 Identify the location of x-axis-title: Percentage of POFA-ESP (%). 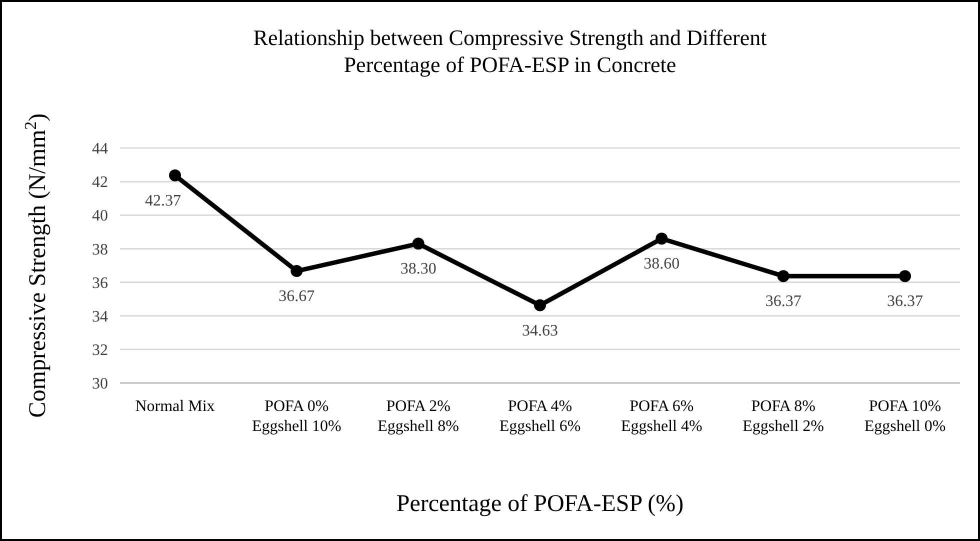
(540, 504).